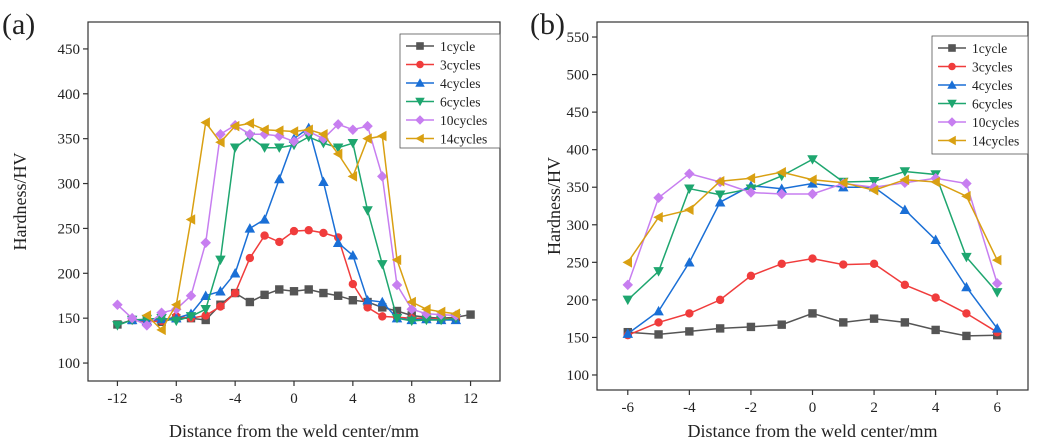  What do you see at coordinates (547, 24) in the screenshot?
I see `panel-label: (b)` at bounding box center [547, 24].